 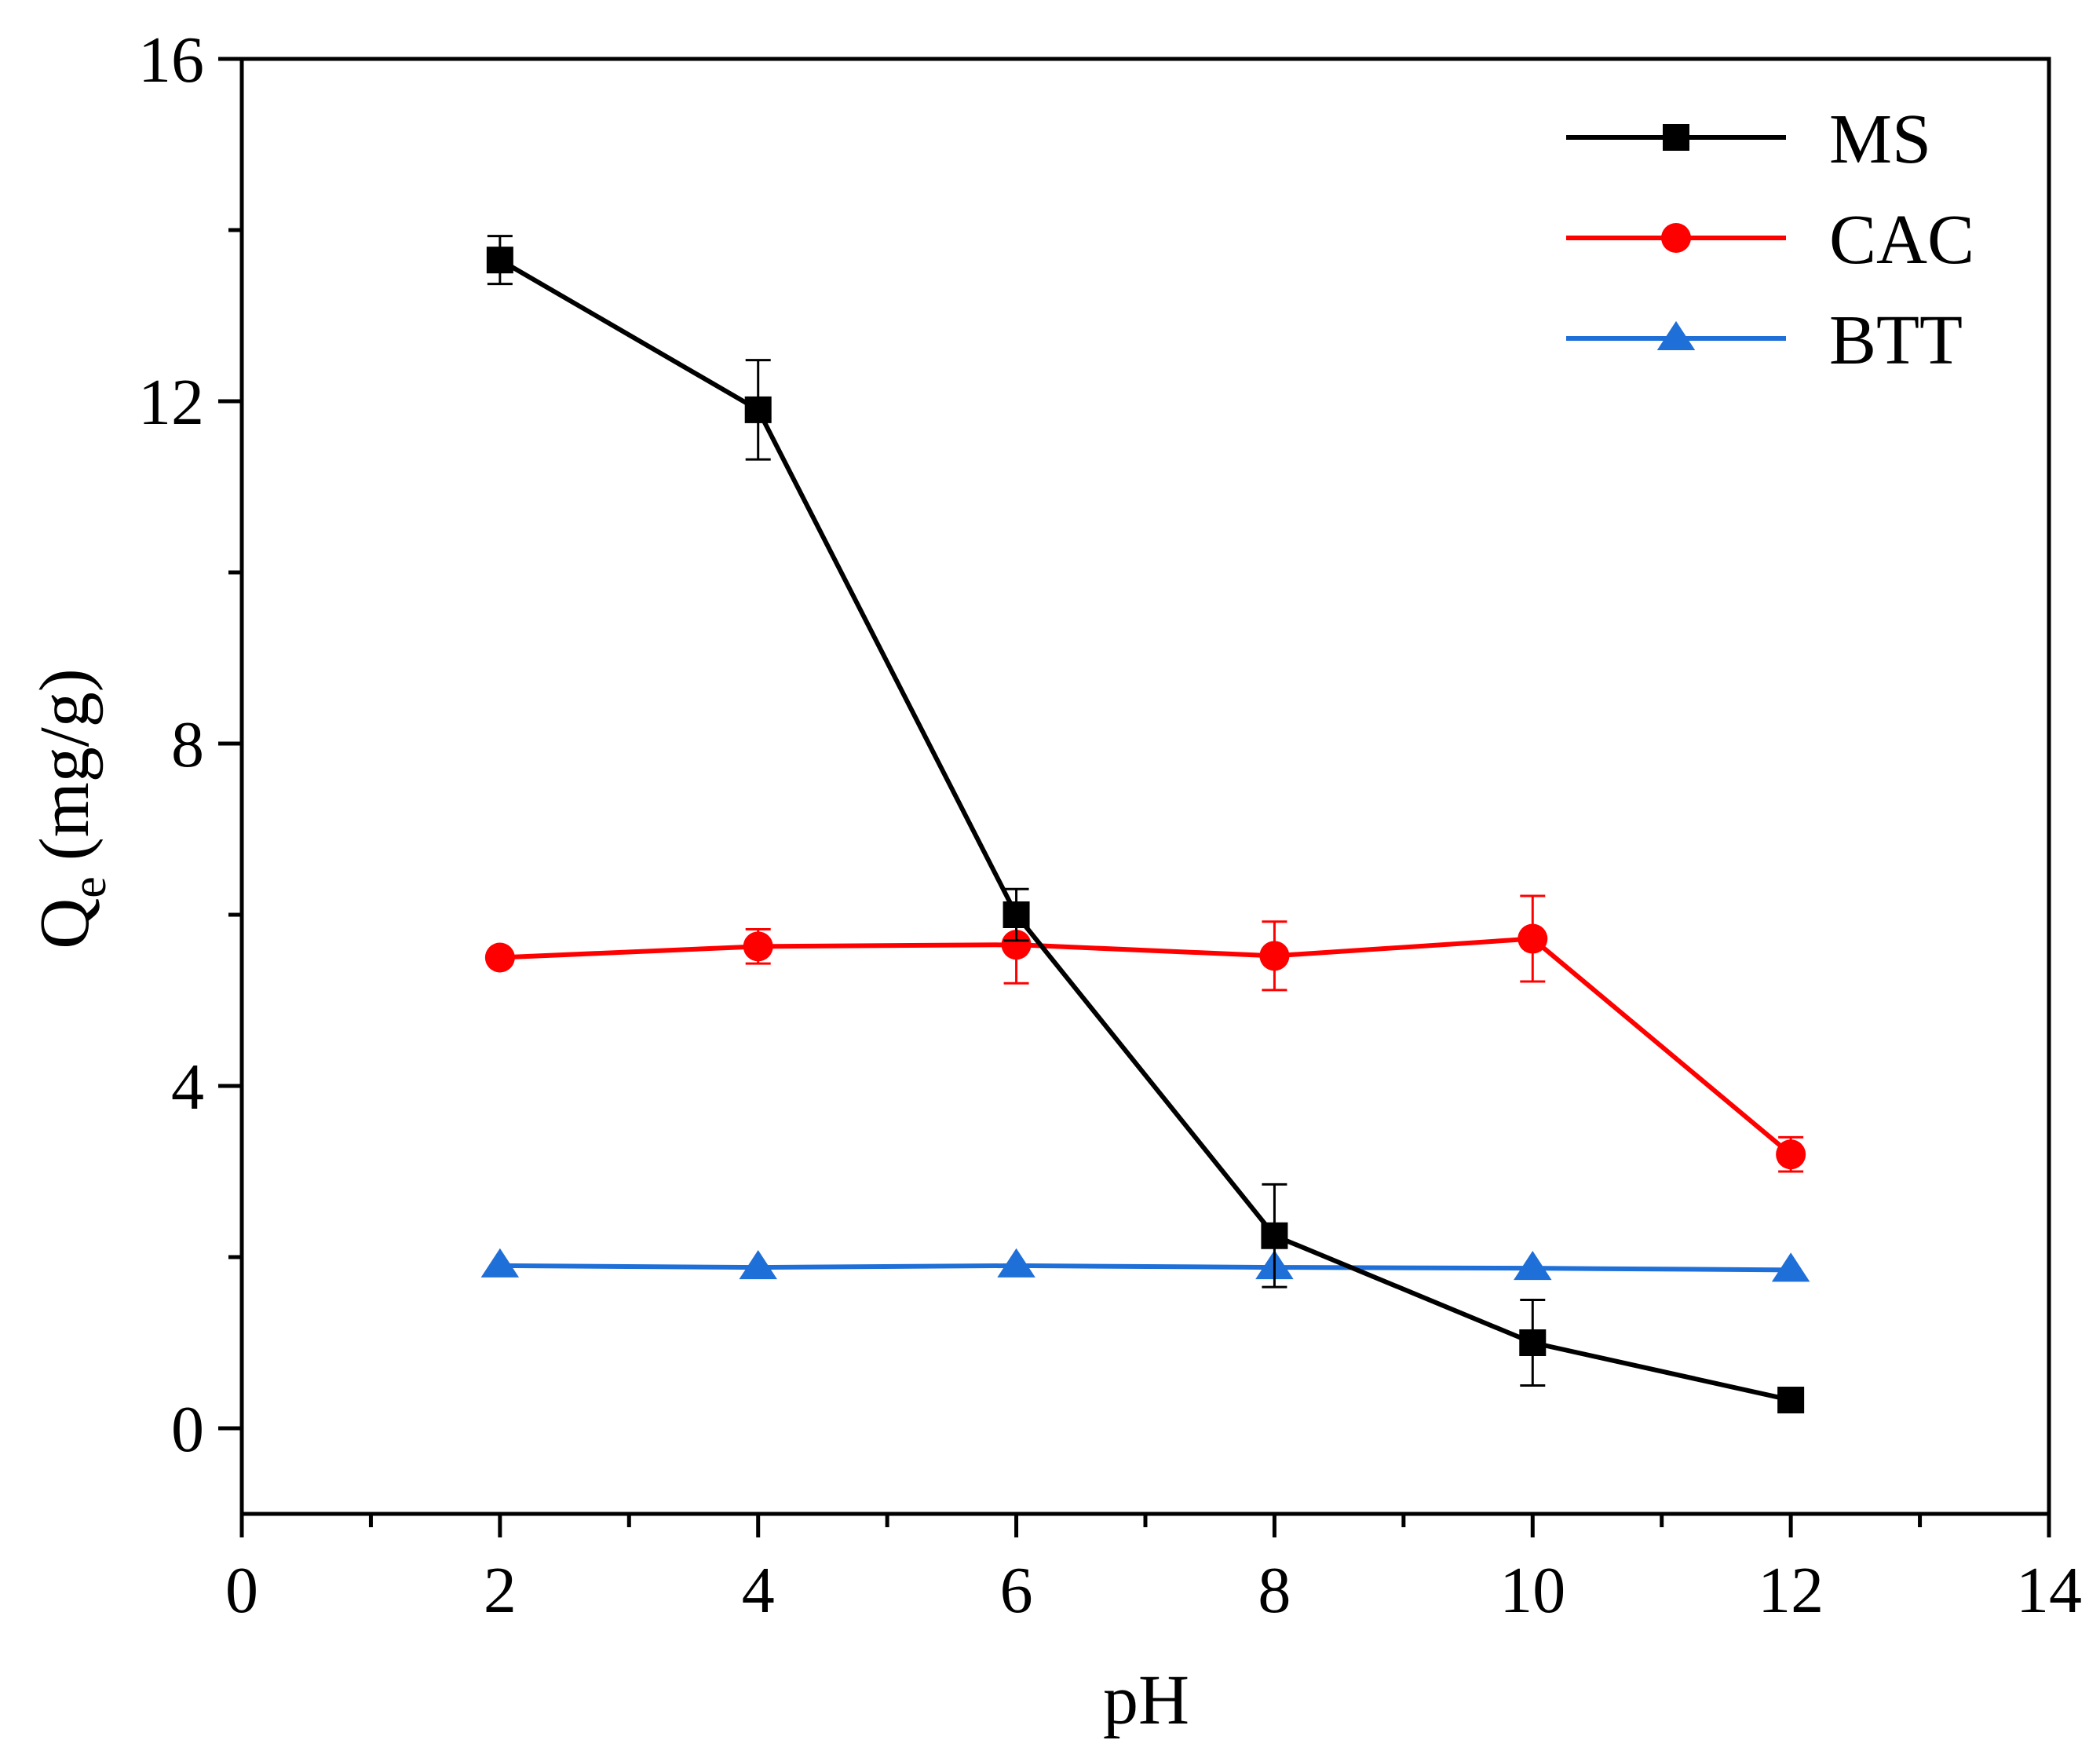 What do you see at coordinates (1880, 139) in the screenshot?
I see `legend-label-ms: MS` at bounding box center [1880, 139].